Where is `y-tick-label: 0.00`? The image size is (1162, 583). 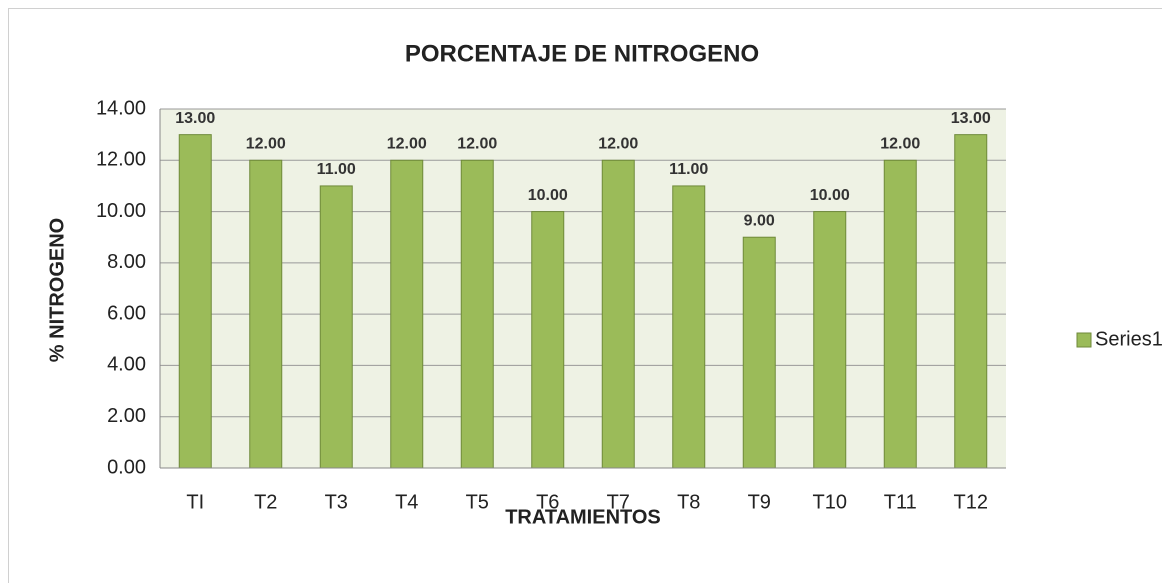
y-tick-label: 0.00 is located at coordinates (126, 467).